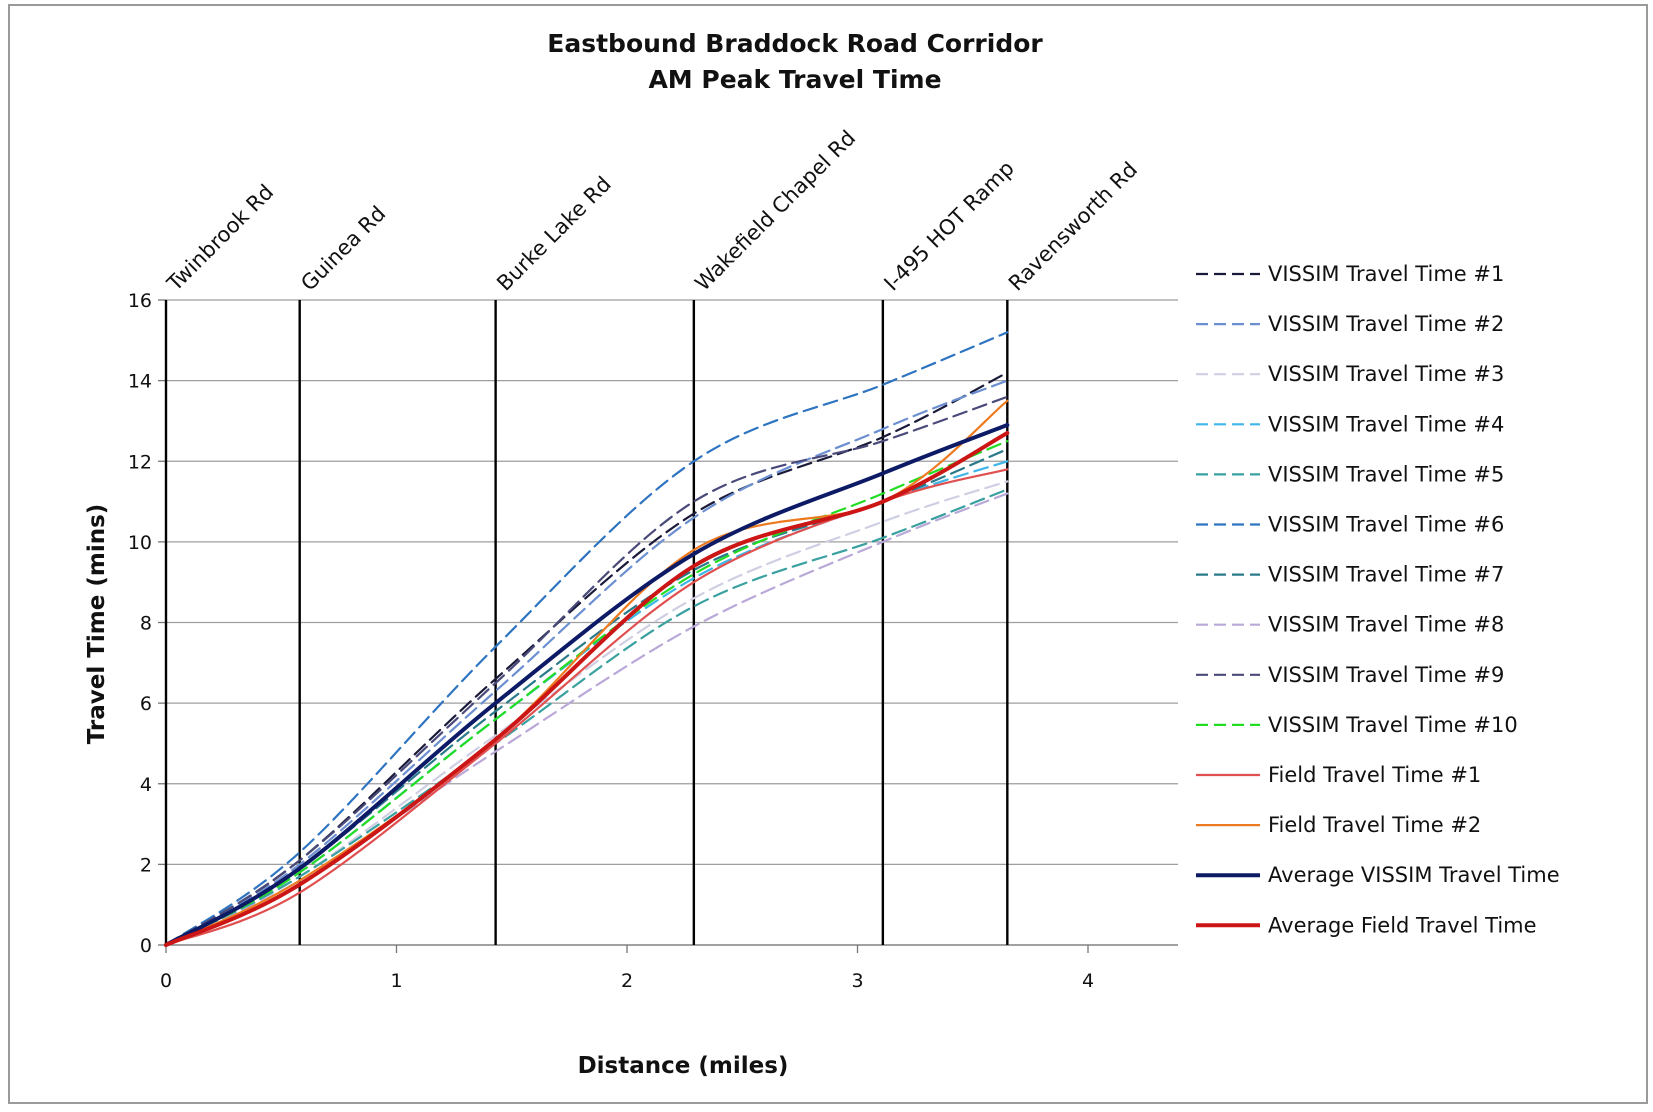  Describe the element at coordinates (220, 238) in the screenshot. I see `road-label-0: Twinbrook Rd` at that location.